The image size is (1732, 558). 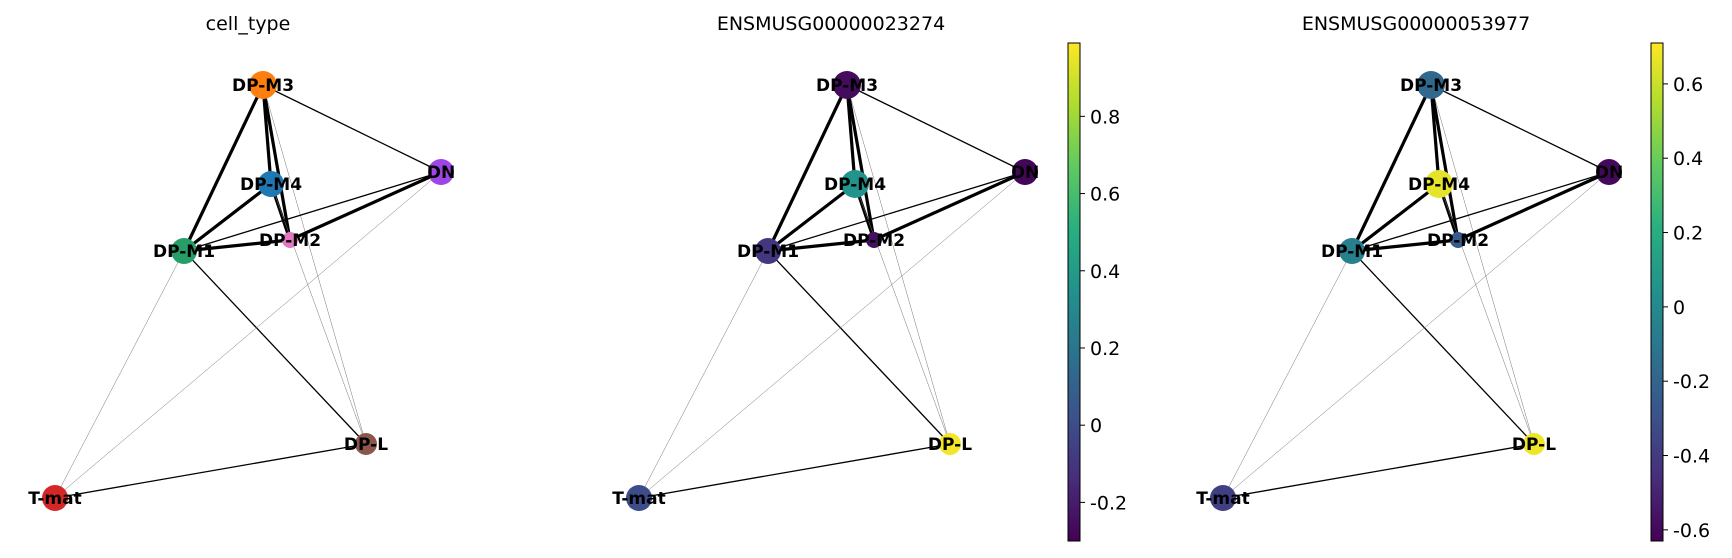 I want to click on colorbar-tick-label: -0.4, so click(x=1691, y=457).